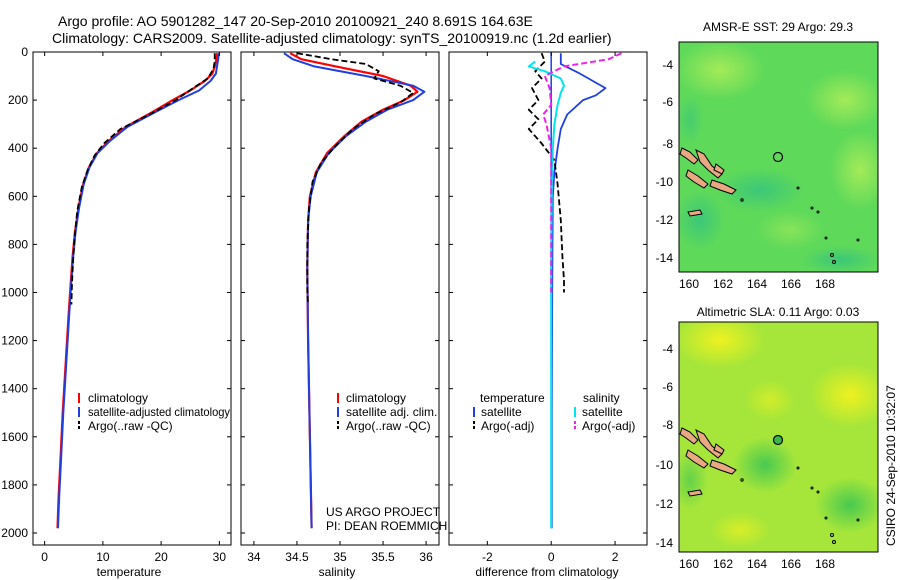 This screenshot has height=580, width=900. What do you see at coordinates (778, 312) in the screenshot?
I see `sla-map-title: Altimetric SLA: 0.11 Argo: 0.03` at bounding box center [778, 312].